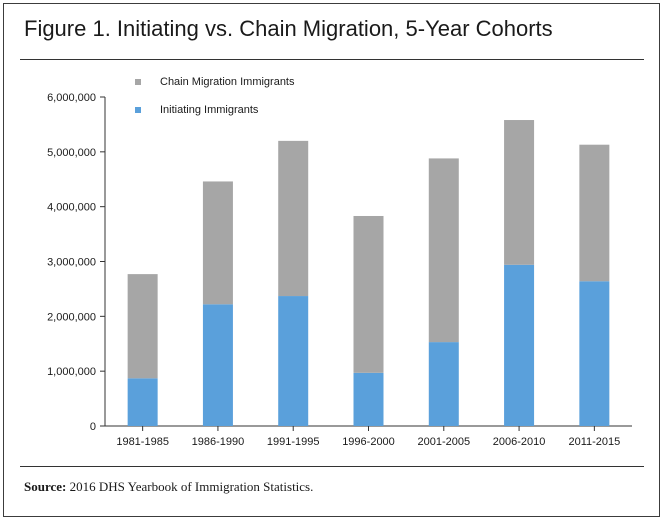 This screenshot has width=665, height=521. What do you see at coordinates (293, 442) in the screenshot?
I see `x-tick-label: 1991-1995` at bounding box center [293, 442].